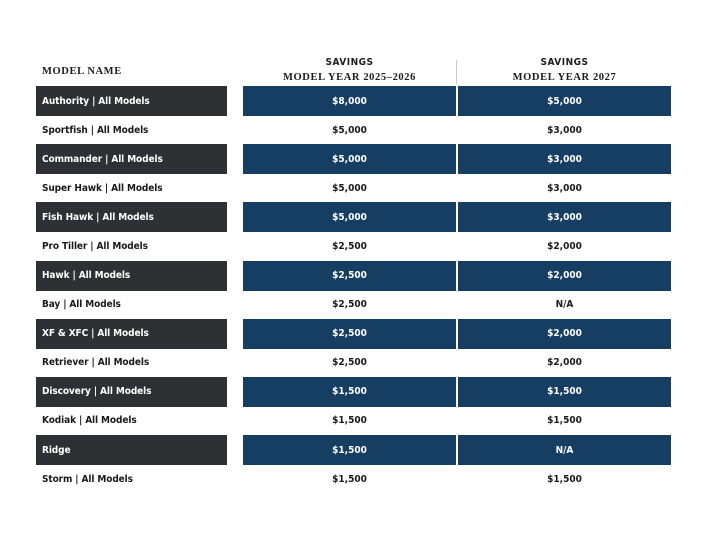 The width and height of the screenshot is (708, 544). Describe the element at coordinates (131, 159) in the screenshot. I see `model-name-cell: Commander | All Models` at that location.